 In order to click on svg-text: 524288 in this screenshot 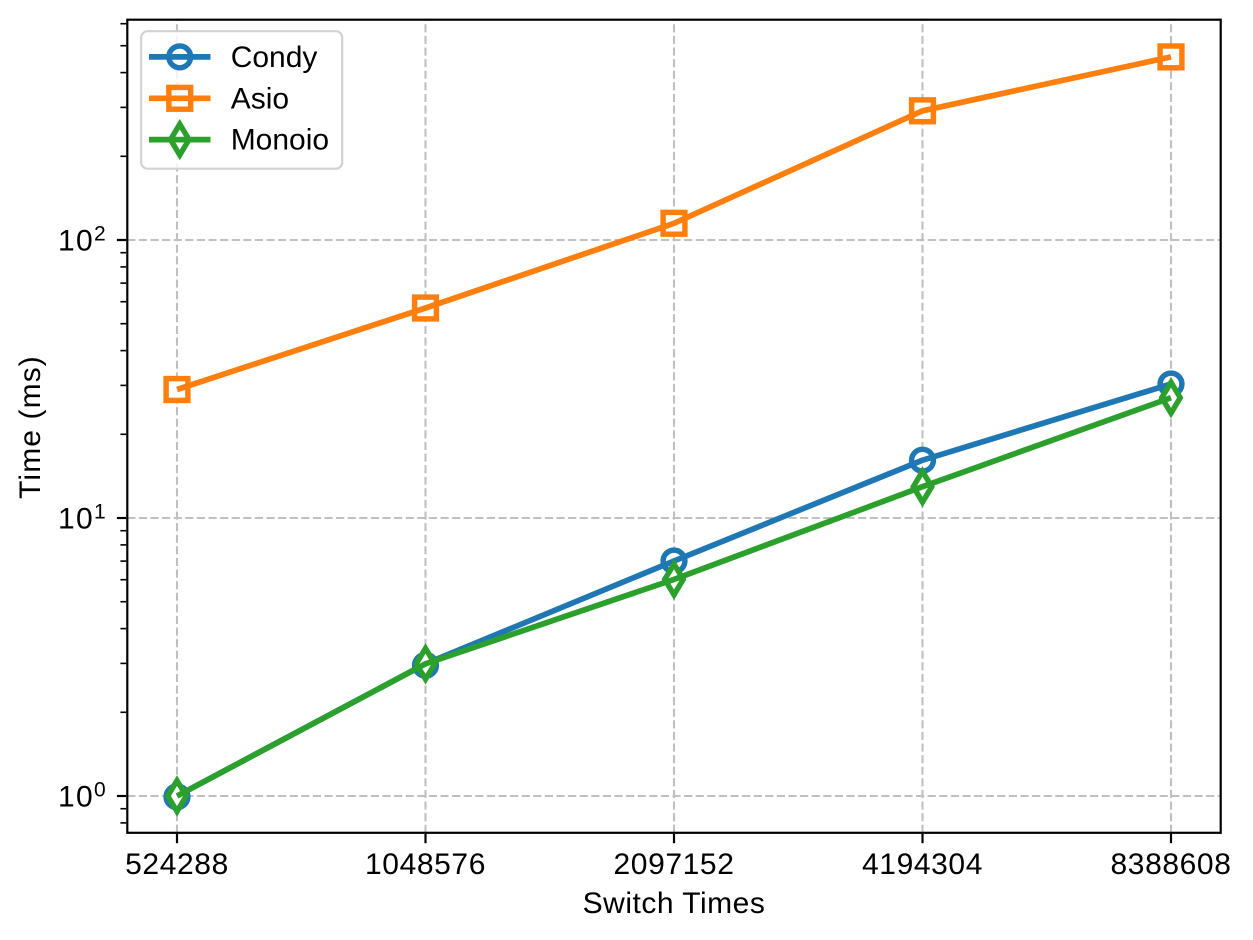, I will do `click(177, 864)`.